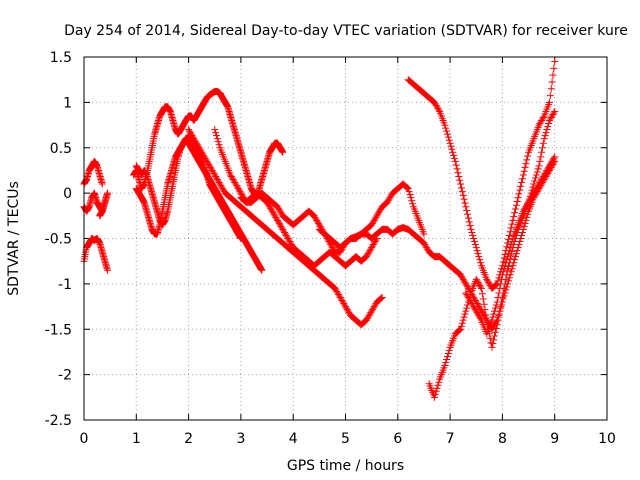 The height and width of the screenshot is (480, 640). I want to click on x-tick-label: 1, so click(136, 439).